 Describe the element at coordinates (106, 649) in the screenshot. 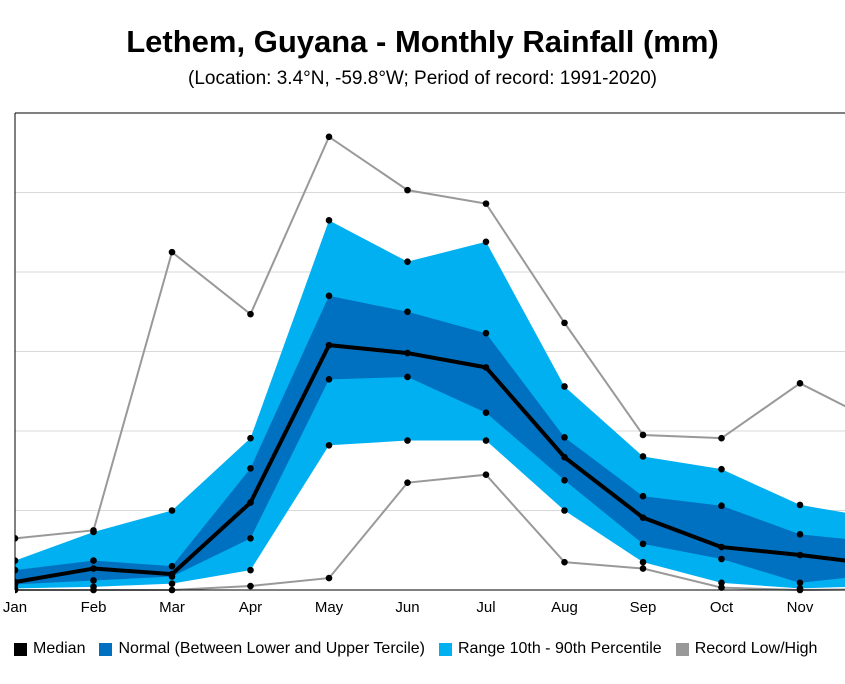

I see `legend-swatch-normal` at that location.